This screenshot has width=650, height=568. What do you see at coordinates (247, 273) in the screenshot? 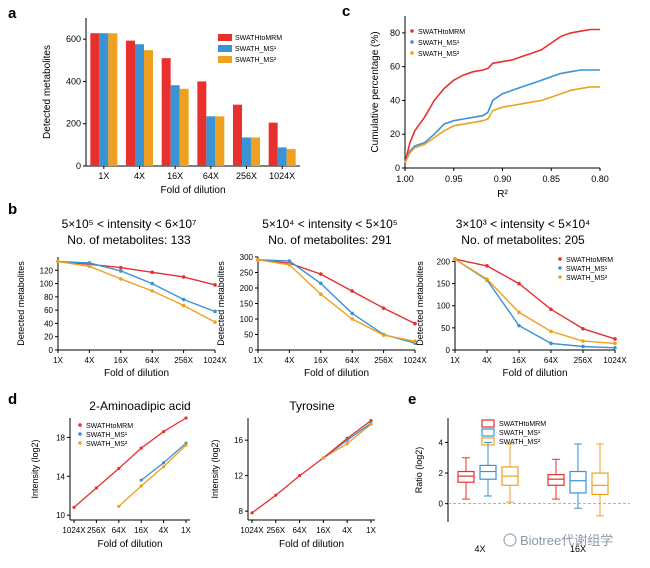
I see `panel-b2-y-tick-label: 250` at bounding box center [247, 273].